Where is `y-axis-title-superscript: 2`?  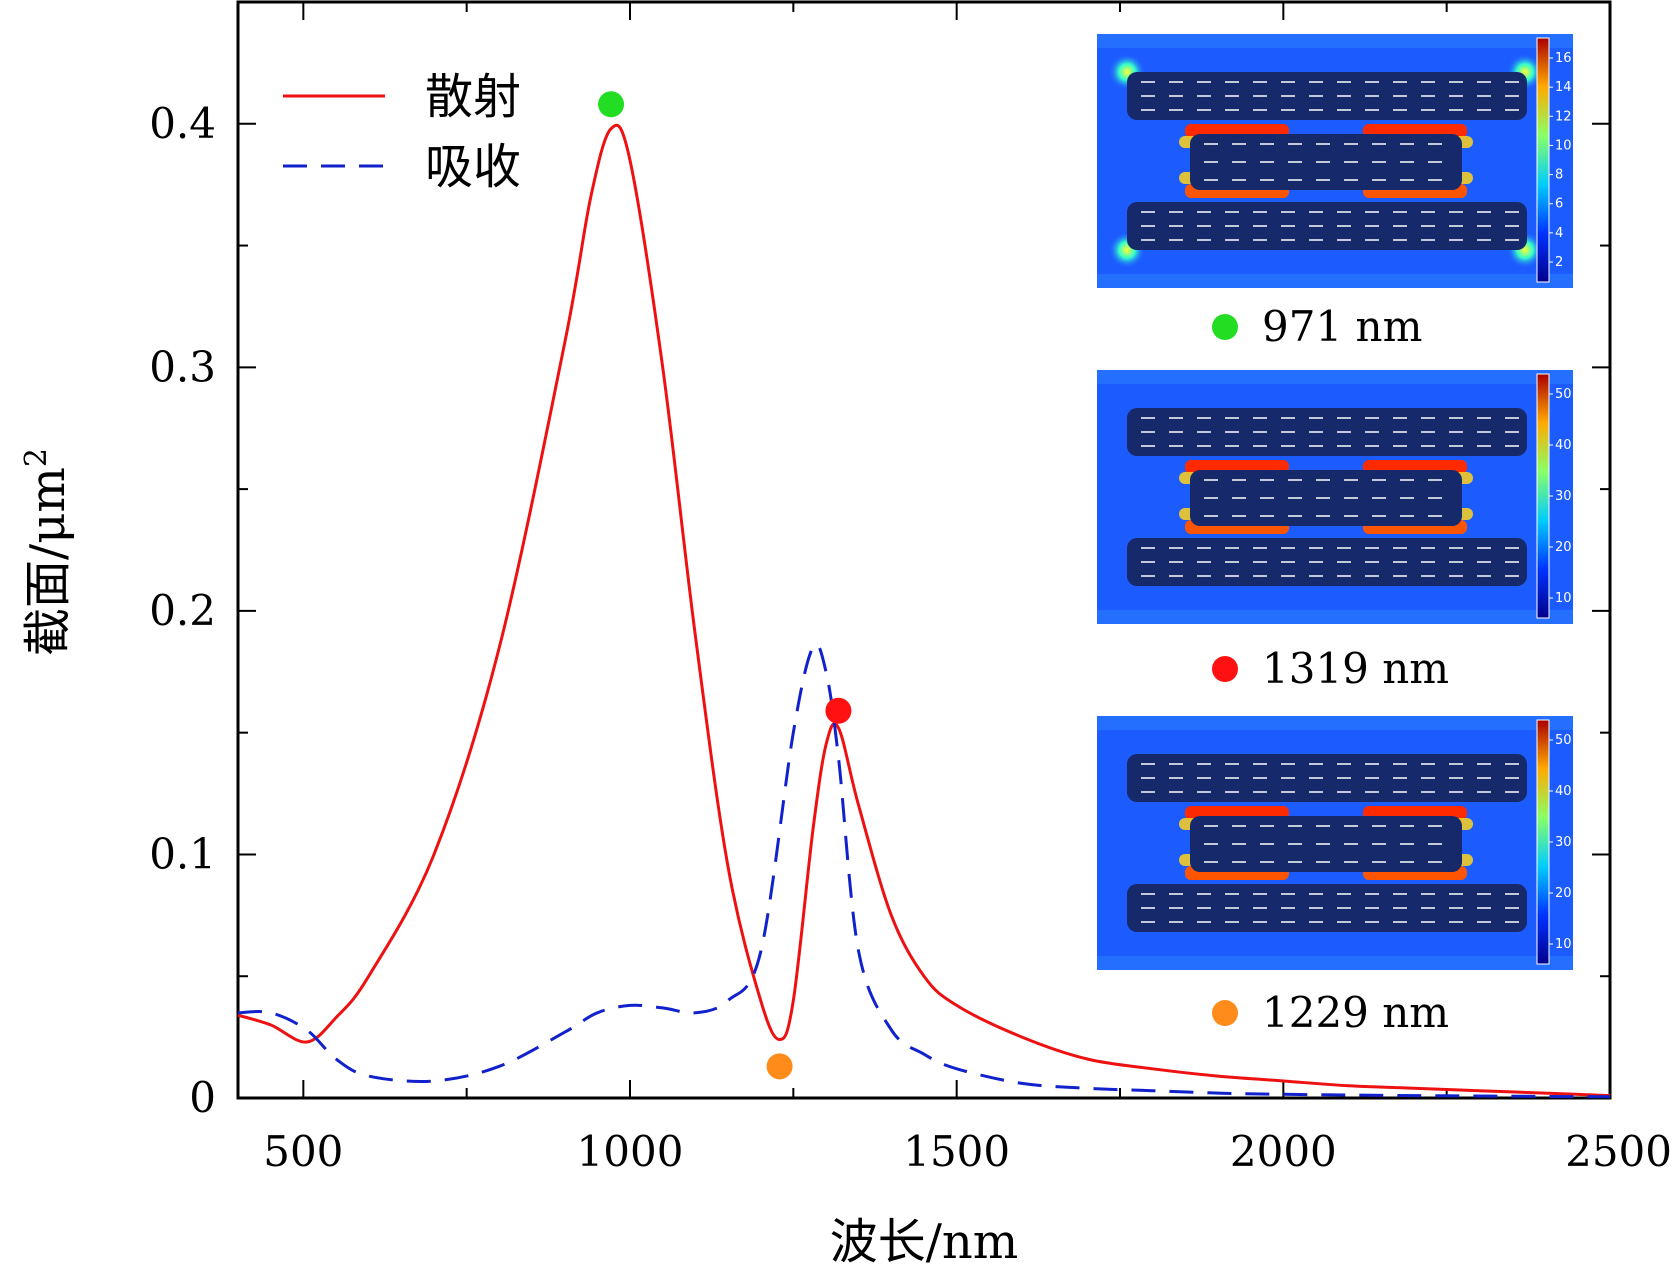
y-axis-title-superscript: 2 is located at coordinates (36, 457).